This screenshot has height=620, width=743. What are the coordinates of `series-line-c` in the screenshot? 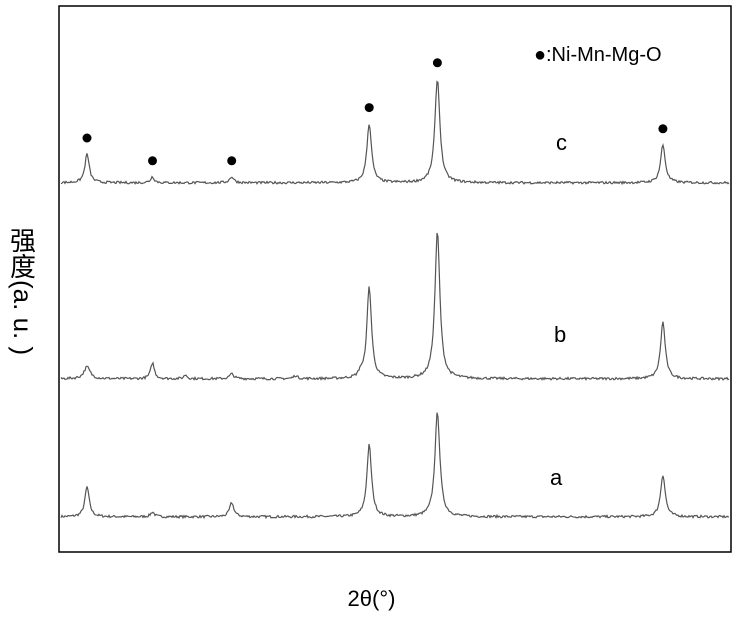 It's located at (395, 133).